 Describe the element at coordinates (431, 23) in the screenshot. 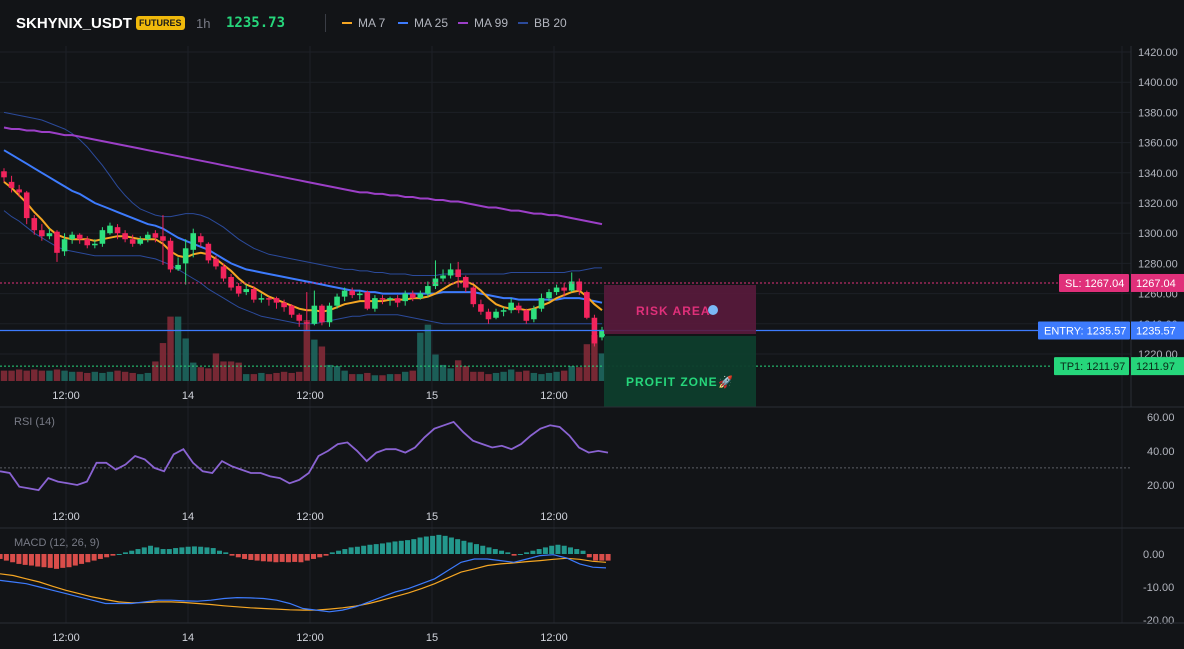

I see `legend-ma25-label: MA 25` at that location.